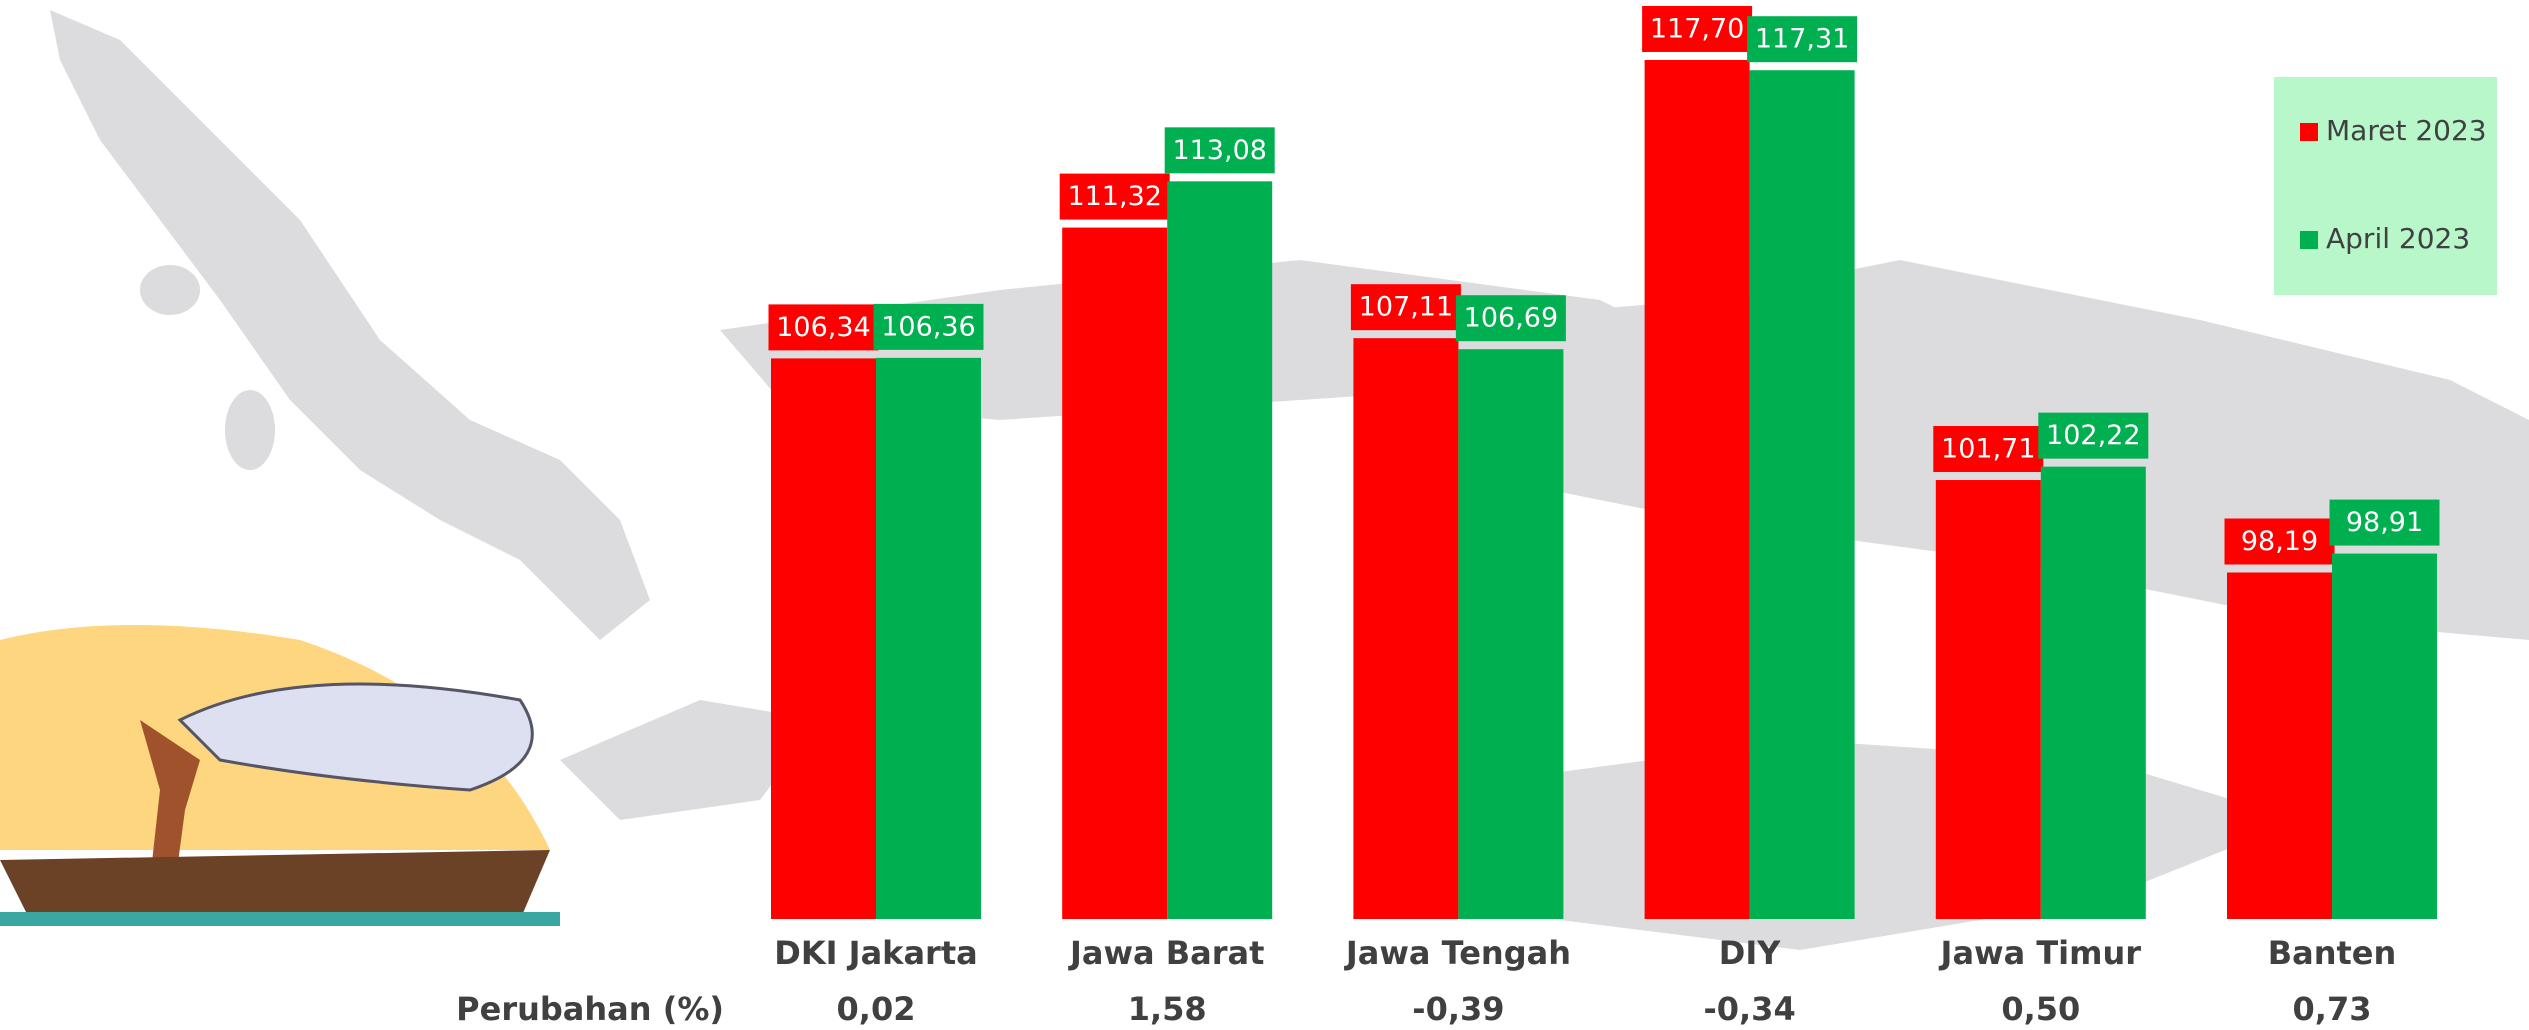 The image size is (2529, 1030). I want to click on value-label: 101,71, so click(1988, 449).